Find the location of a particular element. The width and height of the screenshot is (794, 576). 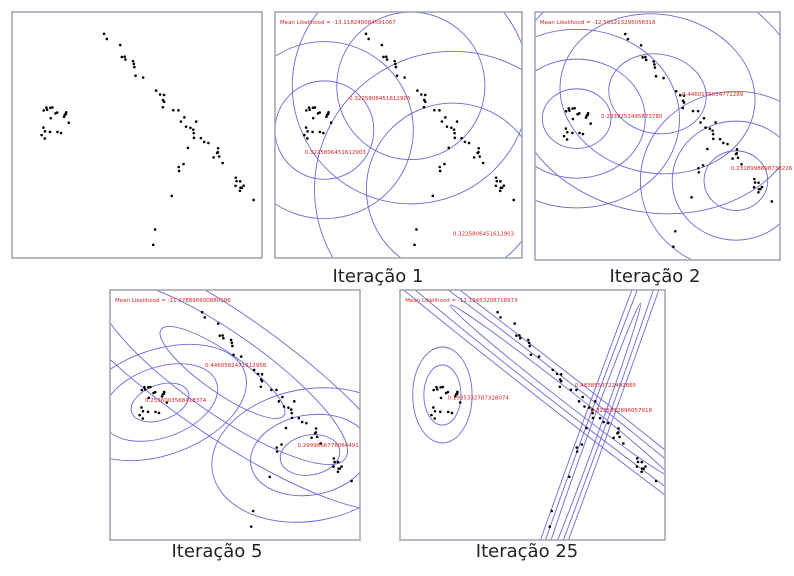

annotation: 0.2999866776064491 is located at coordinates (328, 446).